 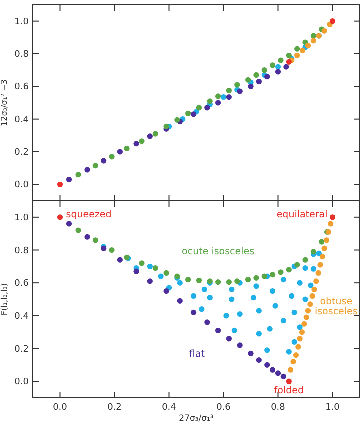 I want to click on y-tick-label: 0.0, so click(x=22, y=383).